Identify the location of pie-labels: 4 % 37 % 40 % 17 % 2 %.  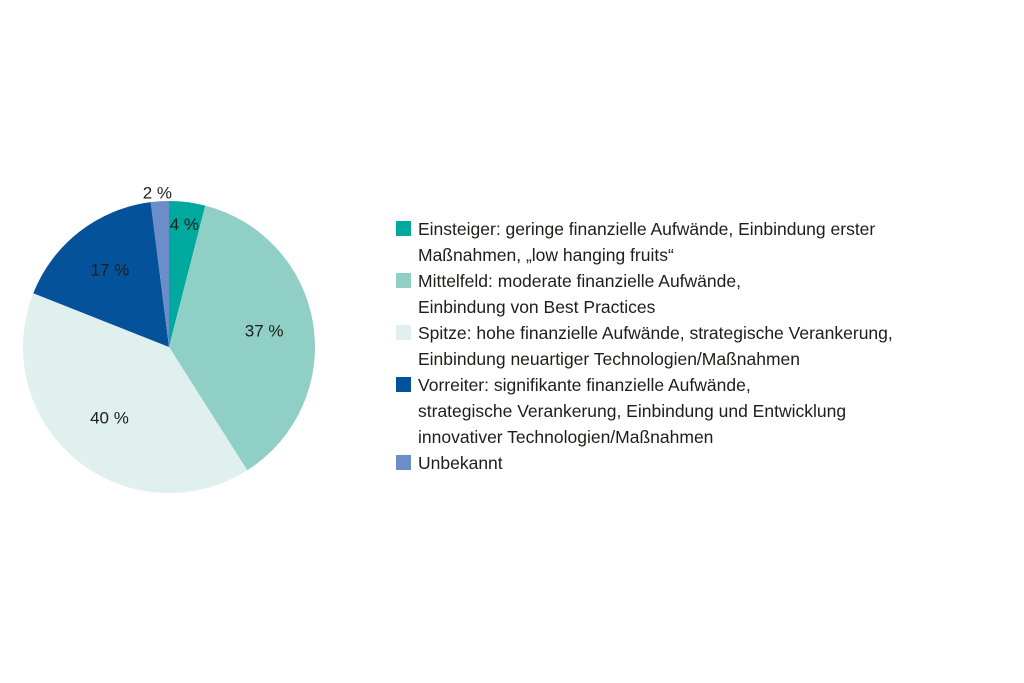
(186, 305).